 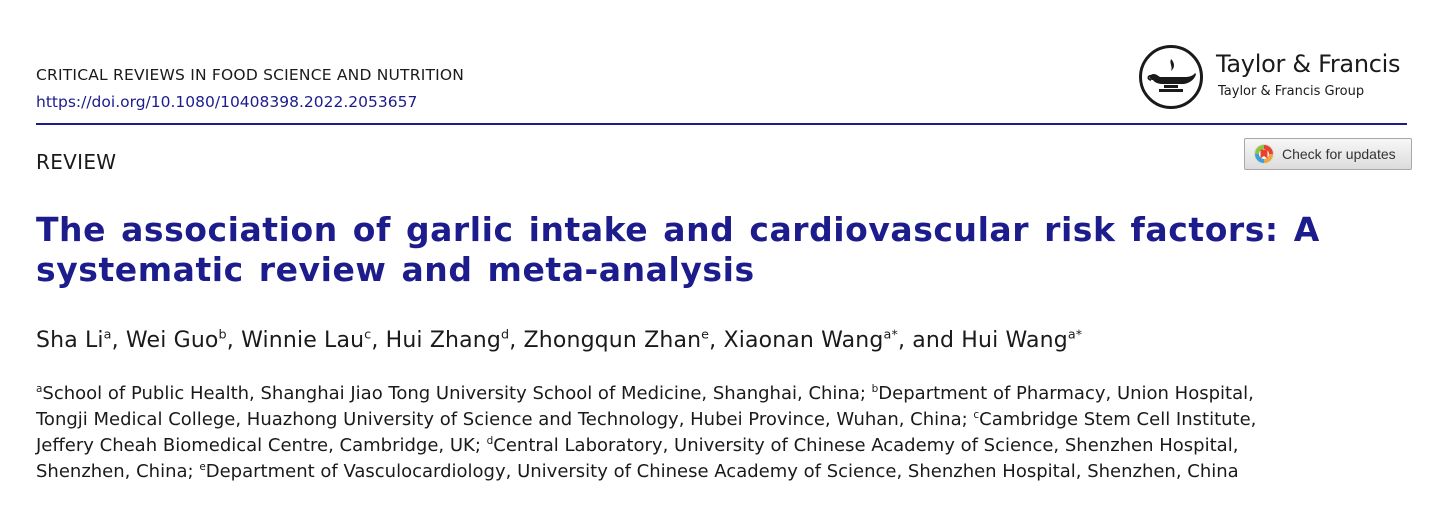 I want to click on author-name: Zhongqun Zhan, so click(x=612, y=340).